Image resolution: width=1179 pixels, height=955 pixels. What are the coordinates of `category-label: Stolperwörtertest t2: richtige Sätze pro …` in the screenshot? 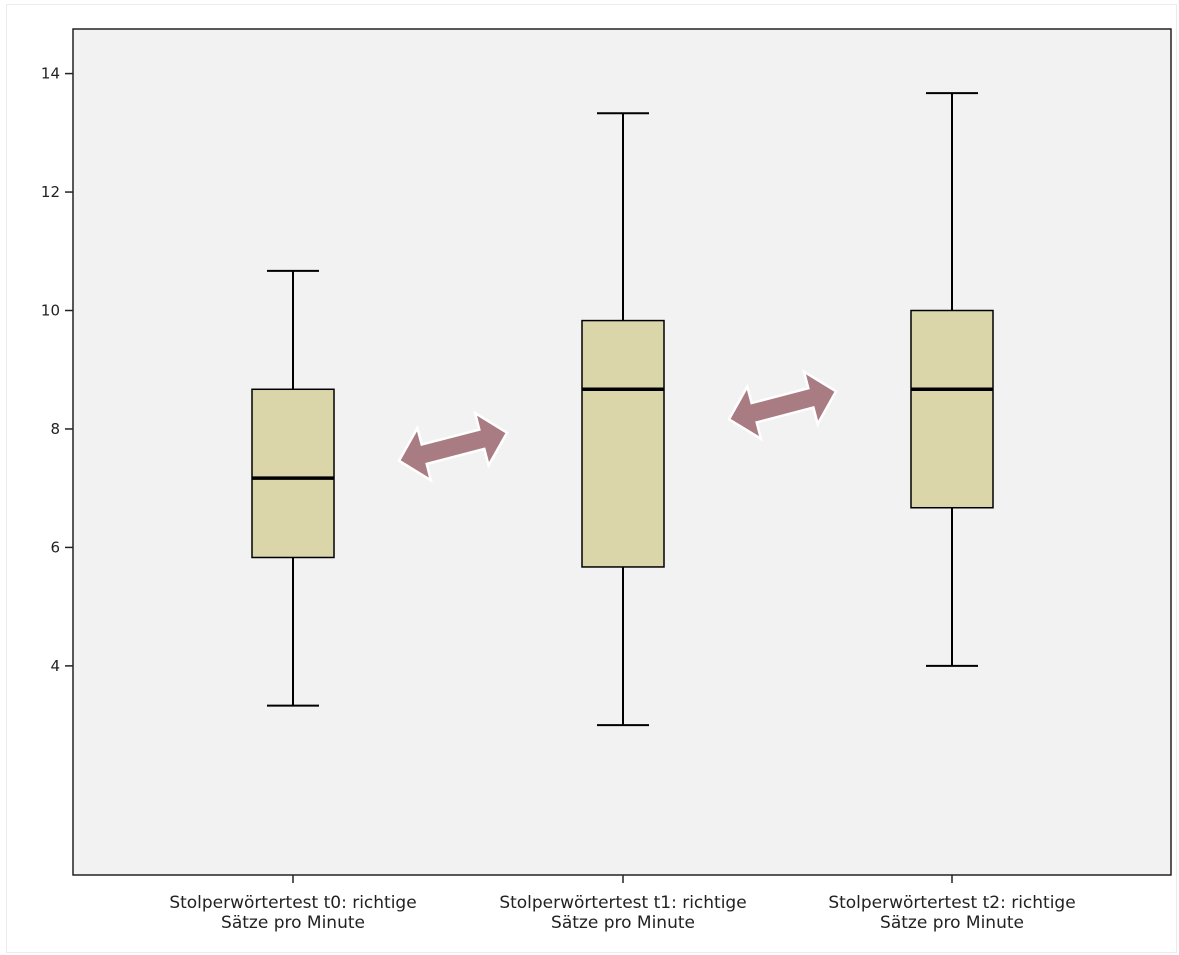 It's located at (951, 913).